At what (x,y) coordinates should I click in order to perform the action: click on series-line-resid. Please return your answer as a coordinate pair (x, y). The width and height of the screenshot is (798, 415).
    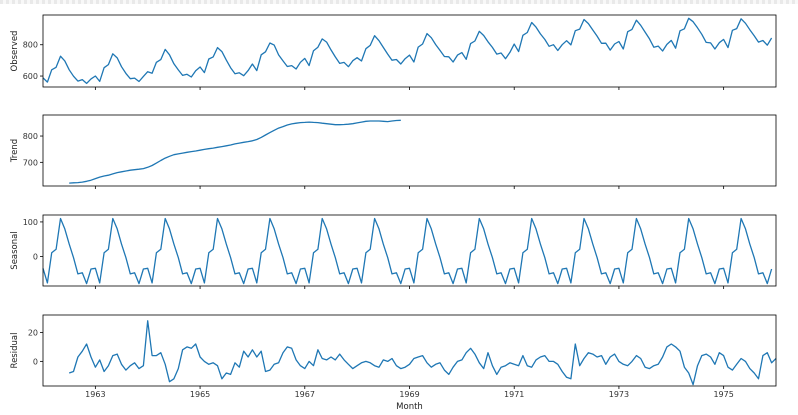
    Looking at the image, I should click on (422, 353).